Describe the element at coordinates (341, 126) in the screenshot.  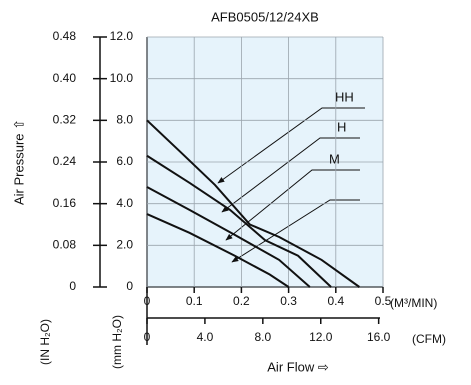
I see `legend-label: H` at that location.